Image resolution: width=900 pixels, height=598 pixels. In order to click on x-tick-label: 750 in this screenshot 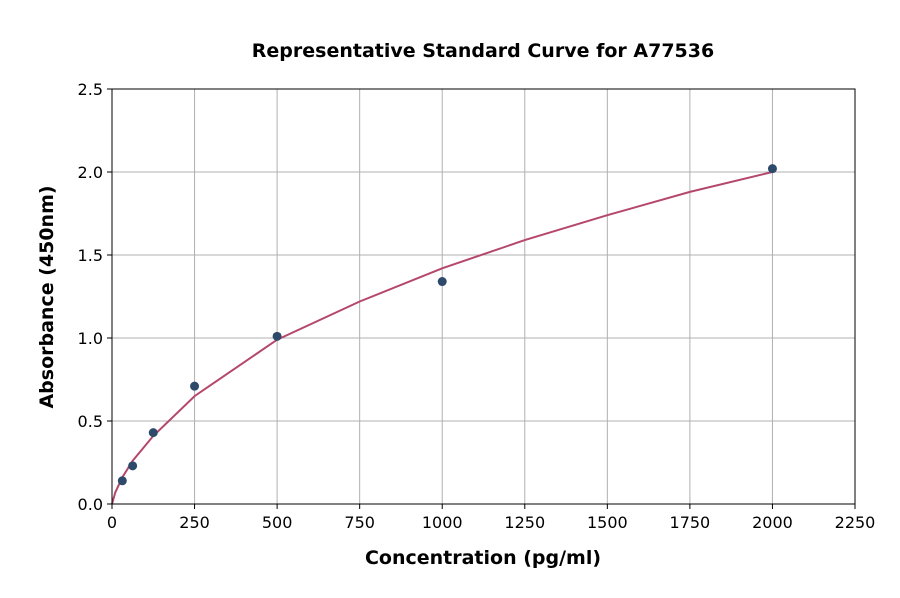, I will do `click(359, 522)`.